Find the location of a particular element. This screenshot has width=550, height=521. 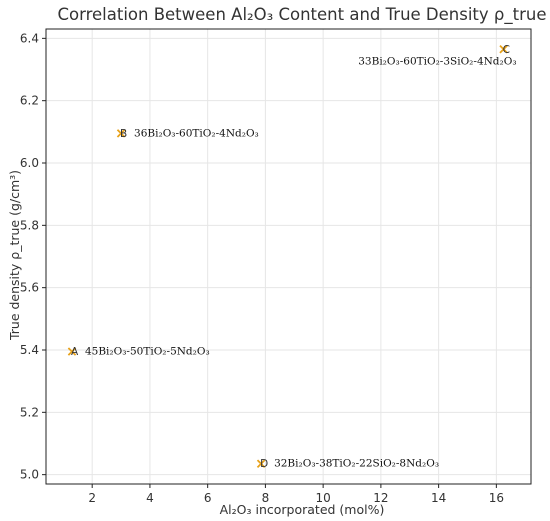

y-tick-label: 6.2 is located at coordinates (29, 101).